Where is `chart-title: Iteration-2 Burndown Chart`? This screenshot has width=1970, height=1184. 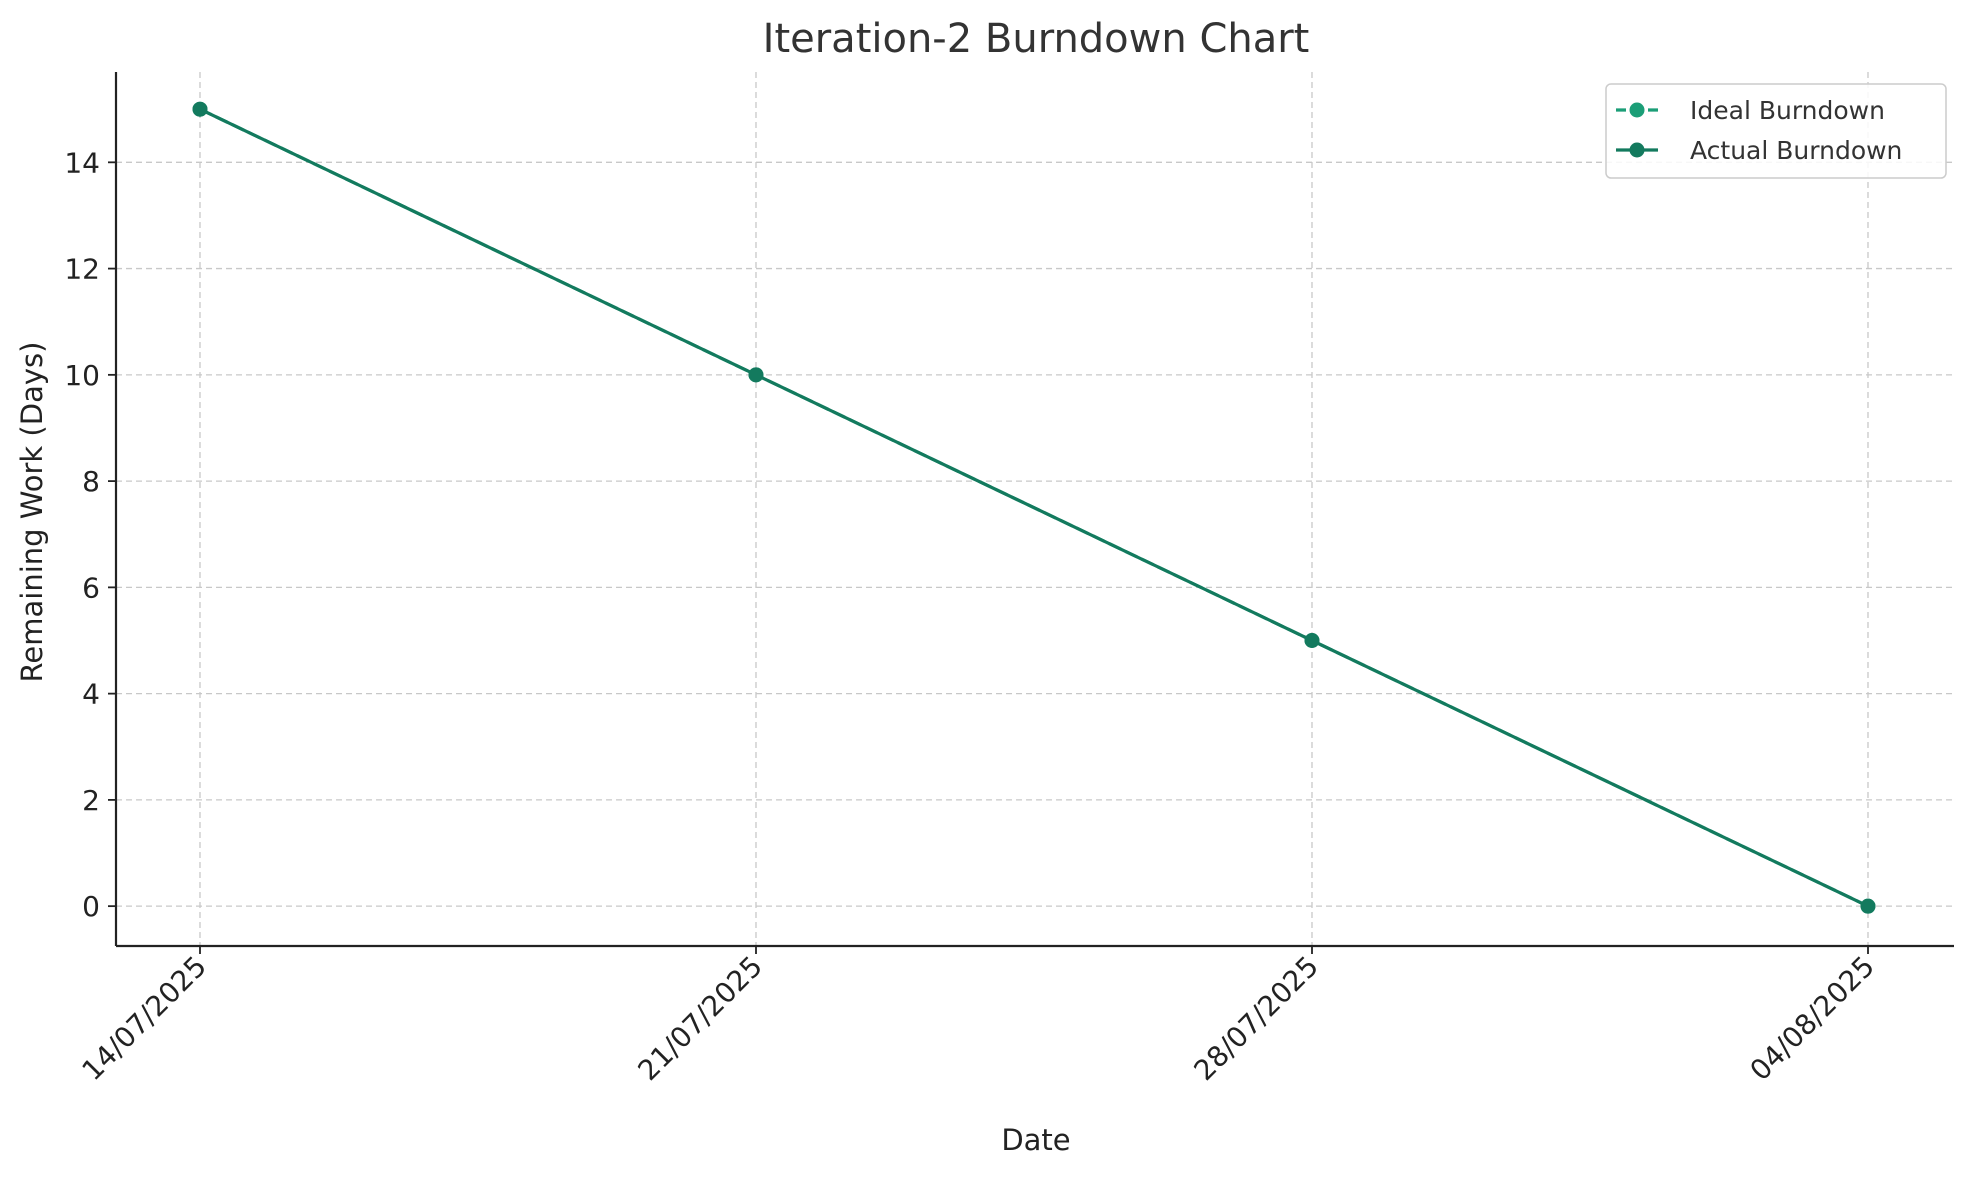
chart-title: Iteration-2 Burndown Chart is located at coordinates (1036, 39).